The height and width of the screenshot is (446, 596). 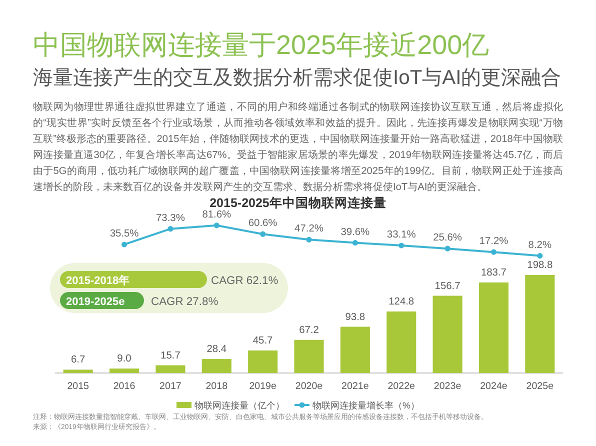 What do you see at coordinates (78, 360) in the screenshot?
I see `data-label: 6.7` at bounding box center [78, 360].